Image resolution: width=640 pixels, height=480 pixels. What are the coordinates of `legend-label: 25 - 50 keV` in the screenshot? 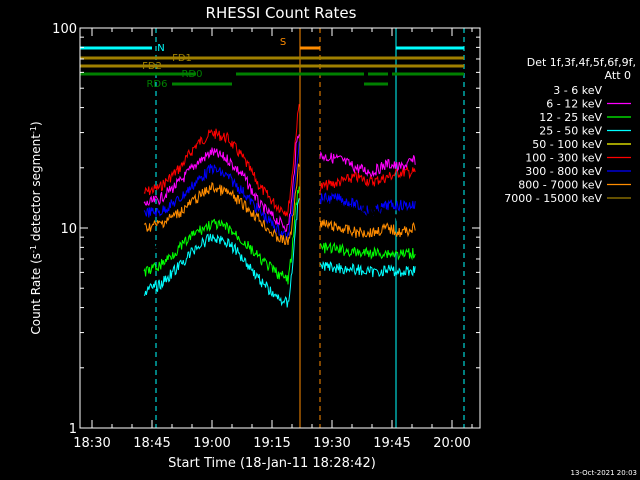 It's located at (570, 131).